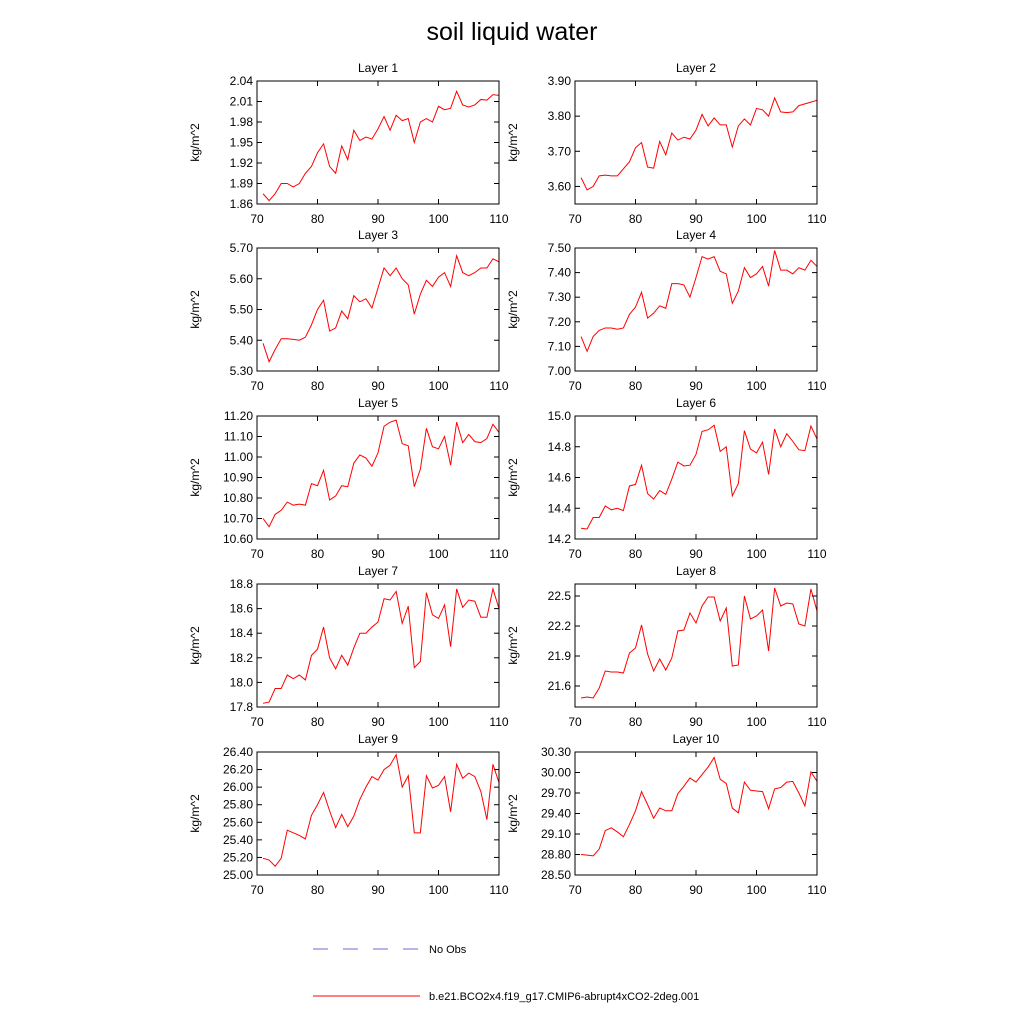 Image resolution: width=1024 pixels, height=1029 pixels. Describe the element at coordinates (242, 204) in the screenshot. I see `y-tick-label: 1.86` at that location.